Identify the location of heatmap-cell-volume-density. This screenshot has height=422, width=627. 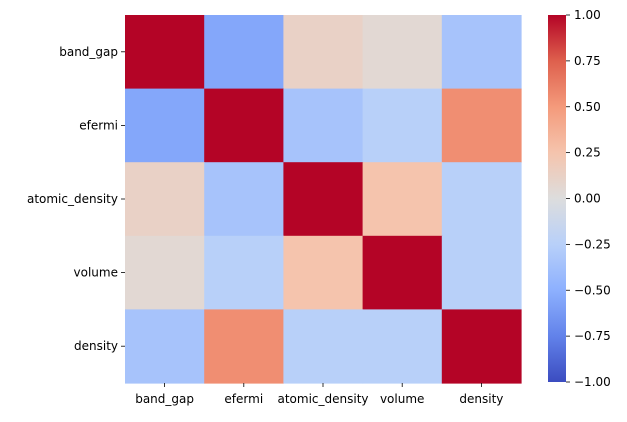
(481, 272).